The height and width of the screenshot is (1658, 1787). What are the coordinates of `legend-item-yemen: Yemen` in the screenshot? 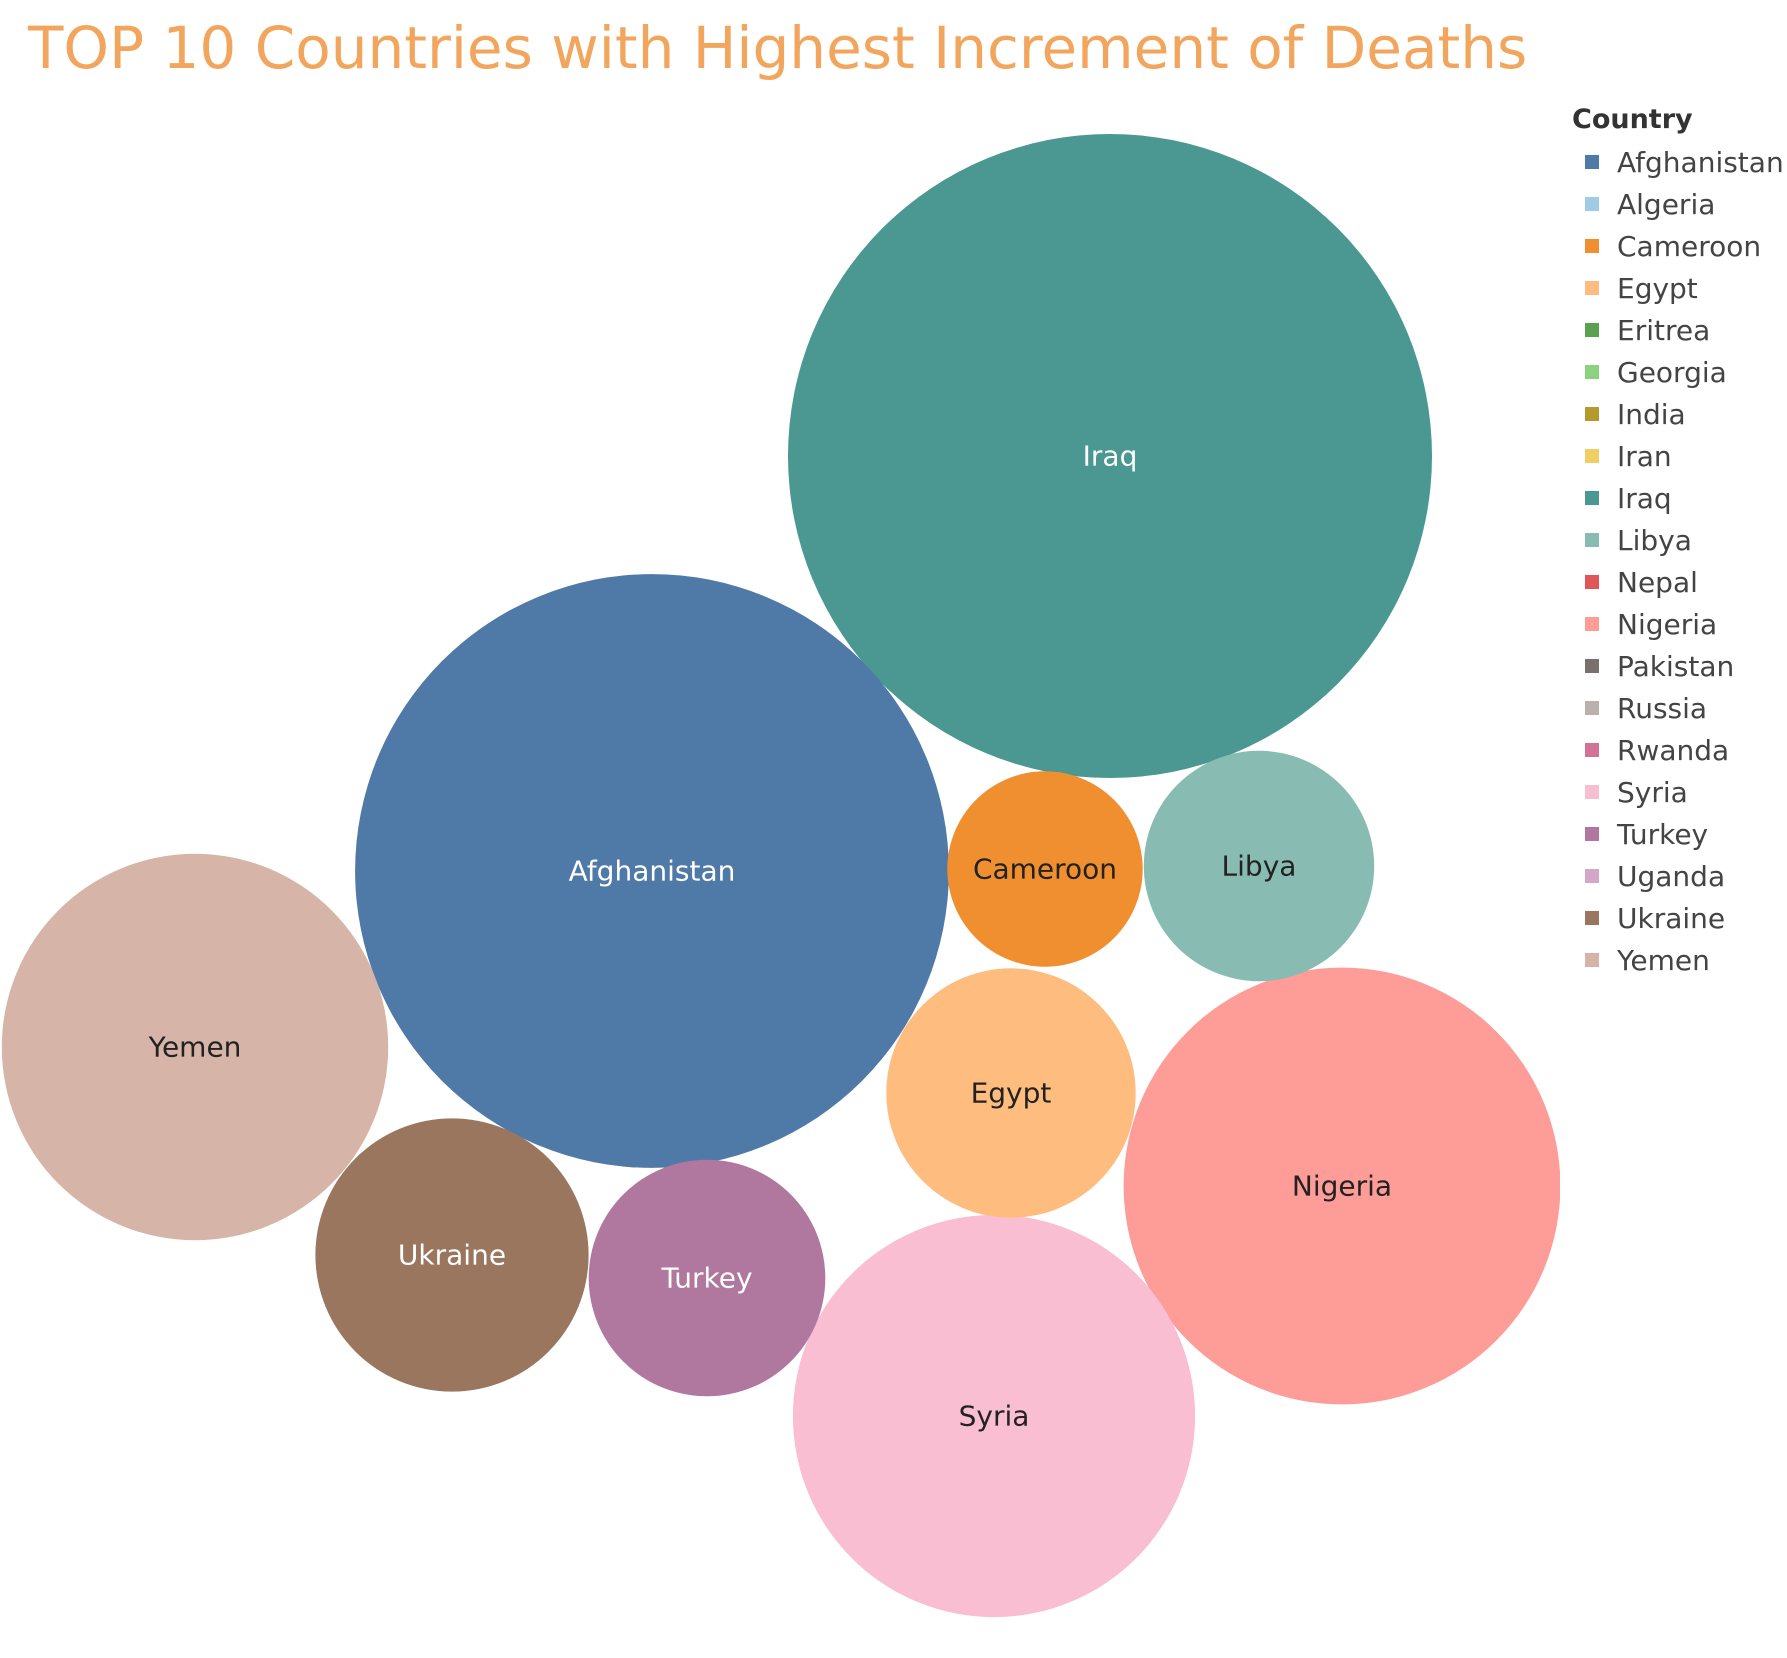 It's located at (1678, 960).